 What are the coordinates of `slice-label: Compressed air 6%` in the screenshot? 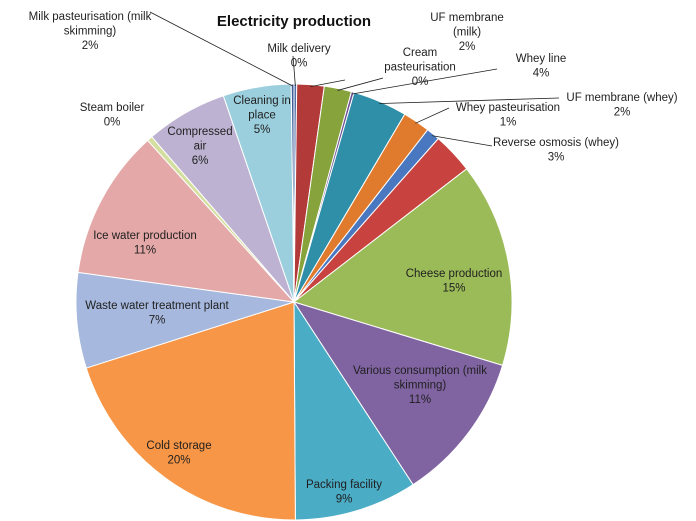 It's located at (199, 146).